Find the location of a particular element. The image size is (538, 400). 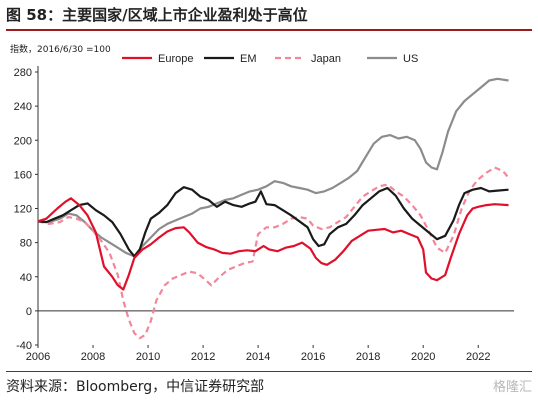

legend-label-us: US is located at coordinates (410, 59).